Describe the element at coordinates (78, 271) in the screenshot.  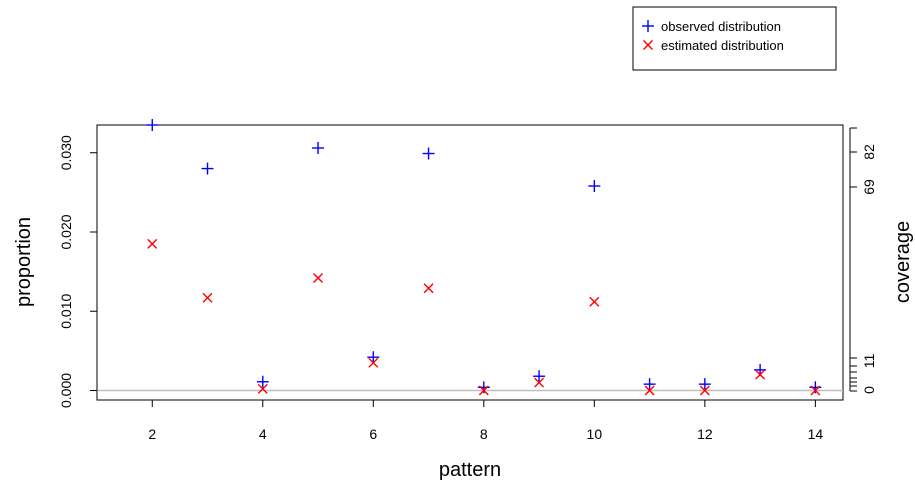
I see `y-axis: 0.000 0.010 0.020 0.030` at that location.